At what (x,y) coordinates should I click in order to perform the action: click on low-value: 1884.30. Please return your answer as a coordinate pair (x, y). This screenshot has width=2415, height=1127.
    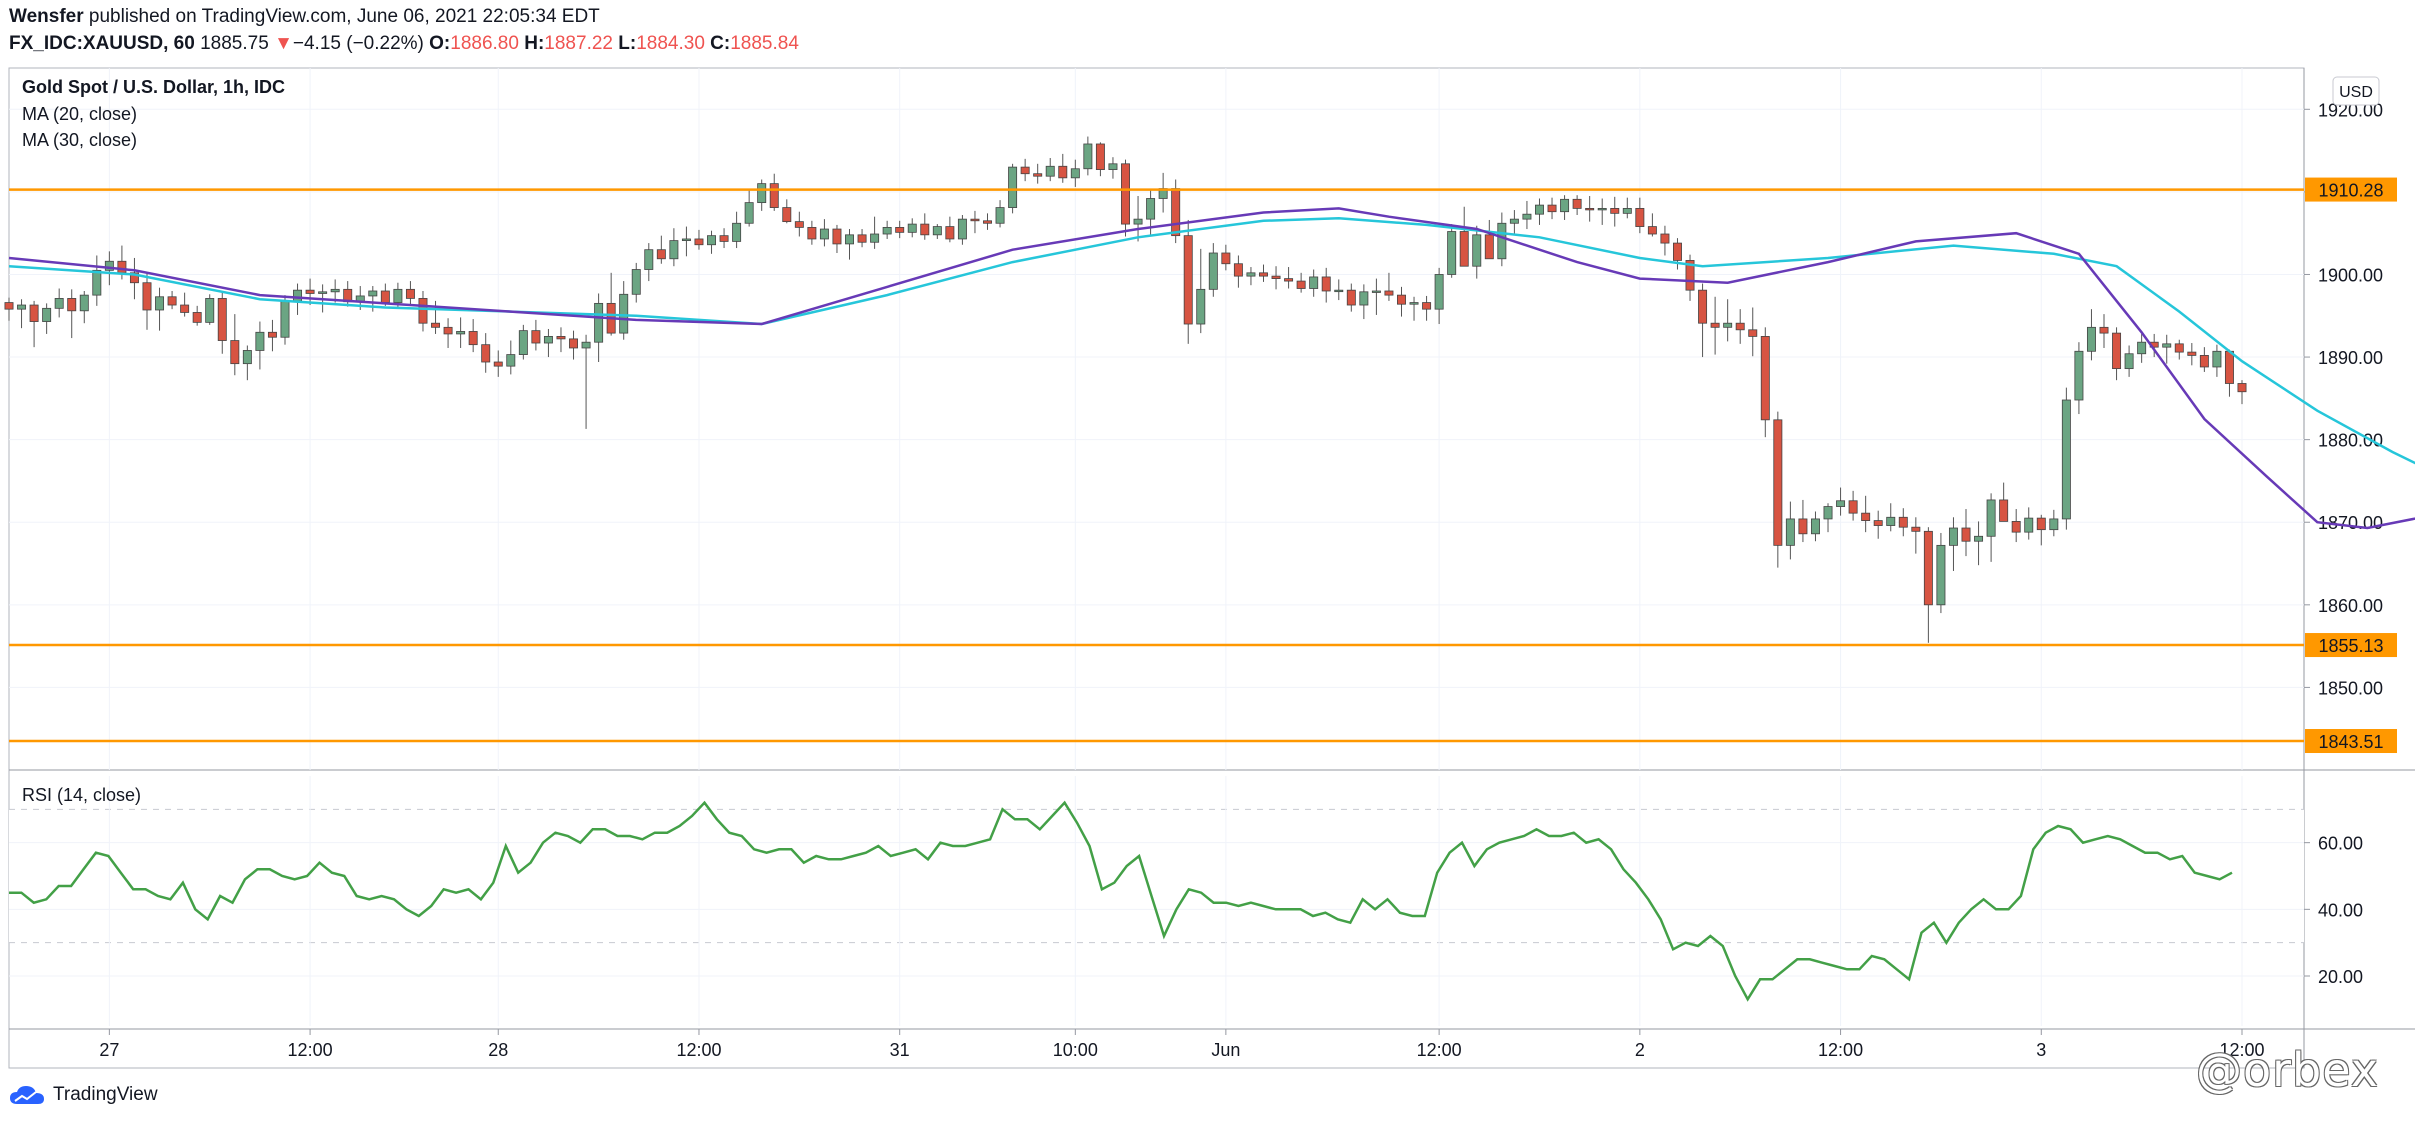
    Looking at the image, I should click on (670, 43).